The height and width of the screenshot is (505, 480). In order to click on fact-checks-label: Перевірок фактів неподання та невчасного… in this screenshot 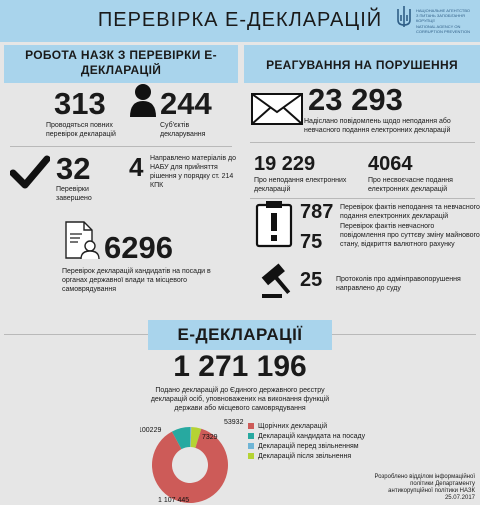, I will do `click(410, 212)`.